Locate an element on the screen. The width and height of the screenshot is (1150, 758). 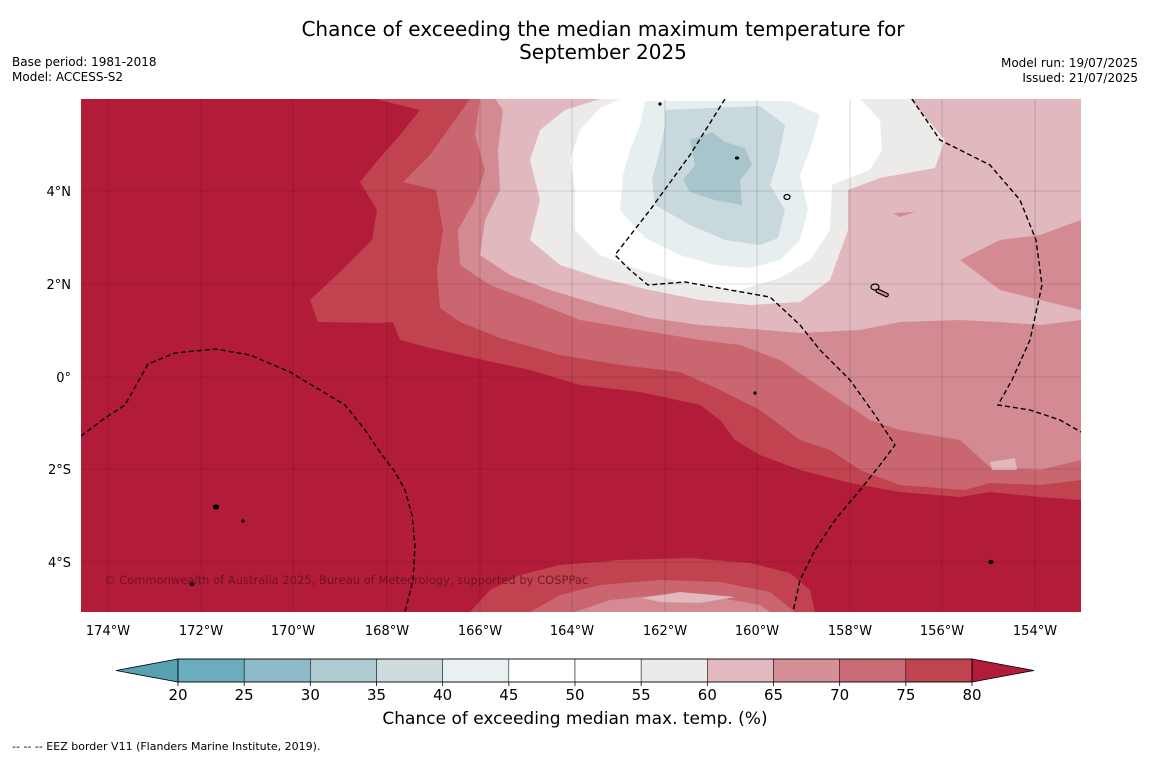
lon-label: 166°W is located at coordinates (480, 631).